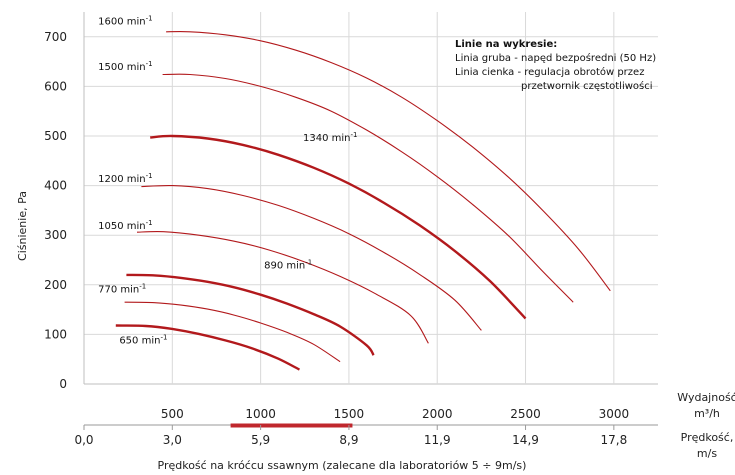 The width and height of the screenshot is (735, 475). Describe the element at coordinates (587, 86) in the screenshot. I see `legend-line-3: przetwornik częstotliwości` at that location.